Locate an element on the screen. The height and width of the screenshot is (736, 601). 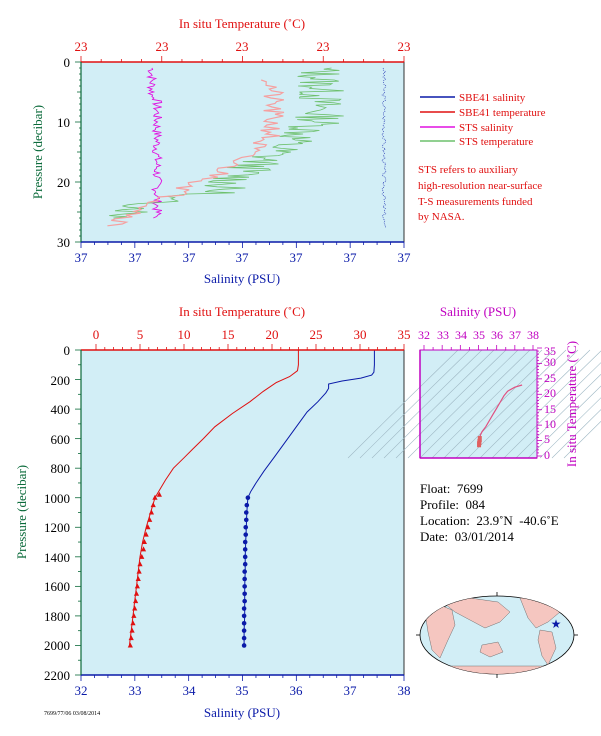
main-temp-tick-label: 35 is located at coordinates (404, 334).